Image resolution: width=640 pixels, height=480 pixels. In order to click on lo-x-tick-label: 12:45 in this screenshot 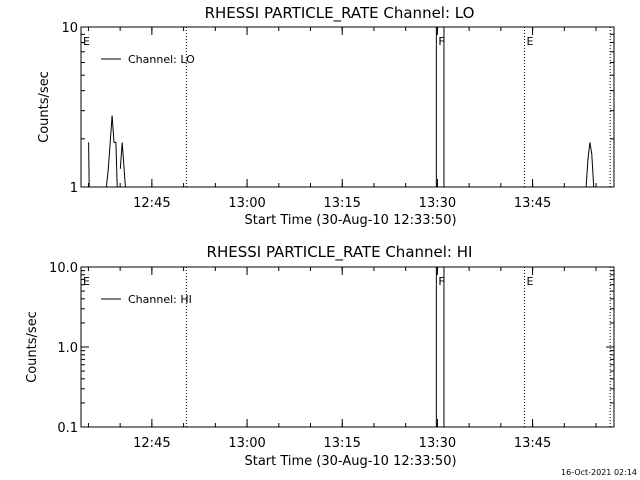, I will do `click(151, 203)`.